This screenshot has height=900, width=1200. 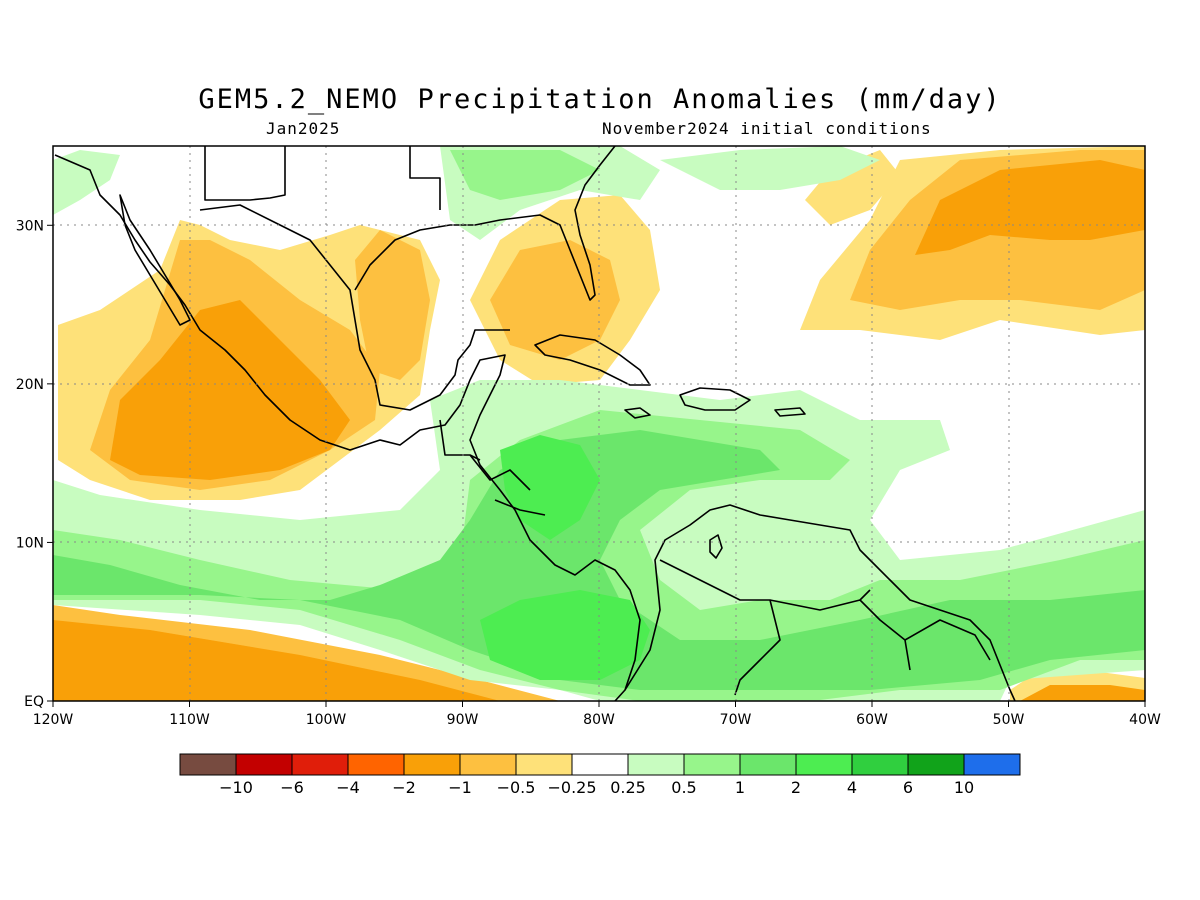 What do you see at coordinates (463, 720) in the screenshot?
I see `x-tick-label: 90W` at bounding box center [463, 720].